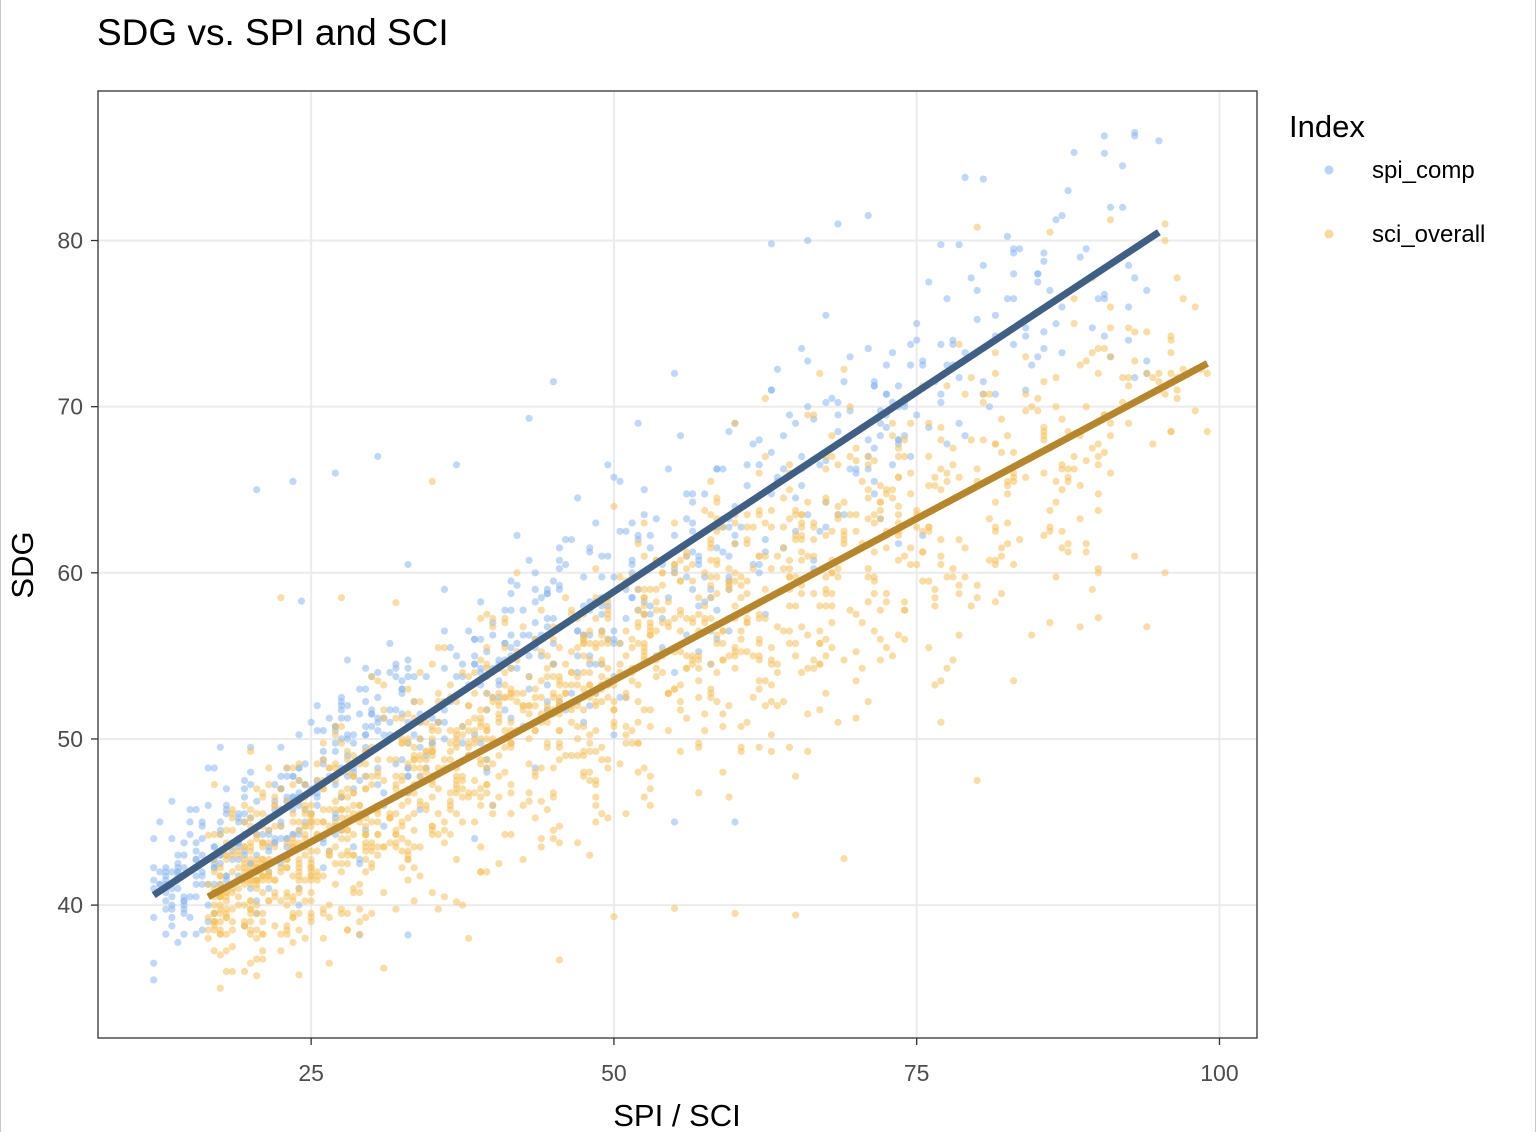  I want to click on y-axis-ticks: 40 50 60 70 80, so click(77, 573).